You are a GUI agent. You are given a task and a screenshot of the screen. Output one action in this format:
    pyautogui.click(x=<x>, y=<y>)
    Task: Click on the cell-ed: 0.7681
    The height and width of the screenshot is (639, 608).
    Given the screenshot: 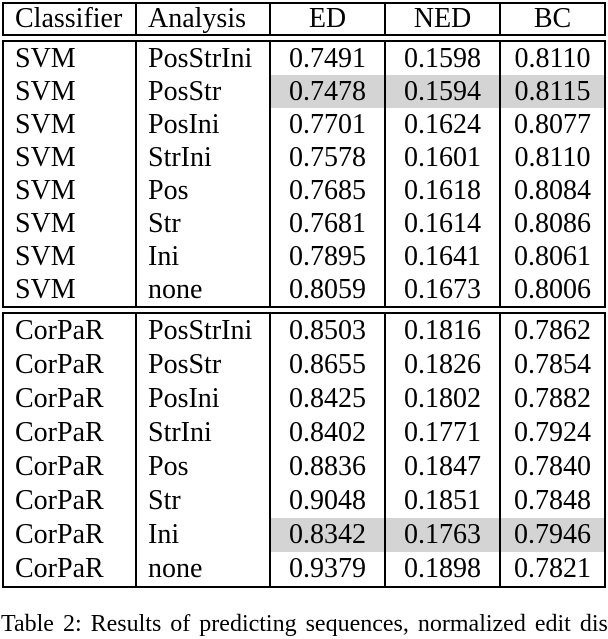 What is the action you would take?
    pyautogui.click(x=328, y=223)
    